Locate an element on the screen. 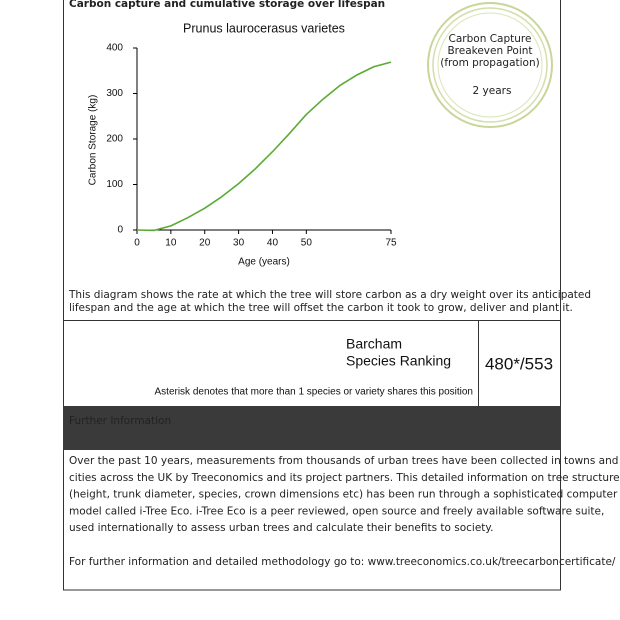  series-line is located at coordinates (264, 146).